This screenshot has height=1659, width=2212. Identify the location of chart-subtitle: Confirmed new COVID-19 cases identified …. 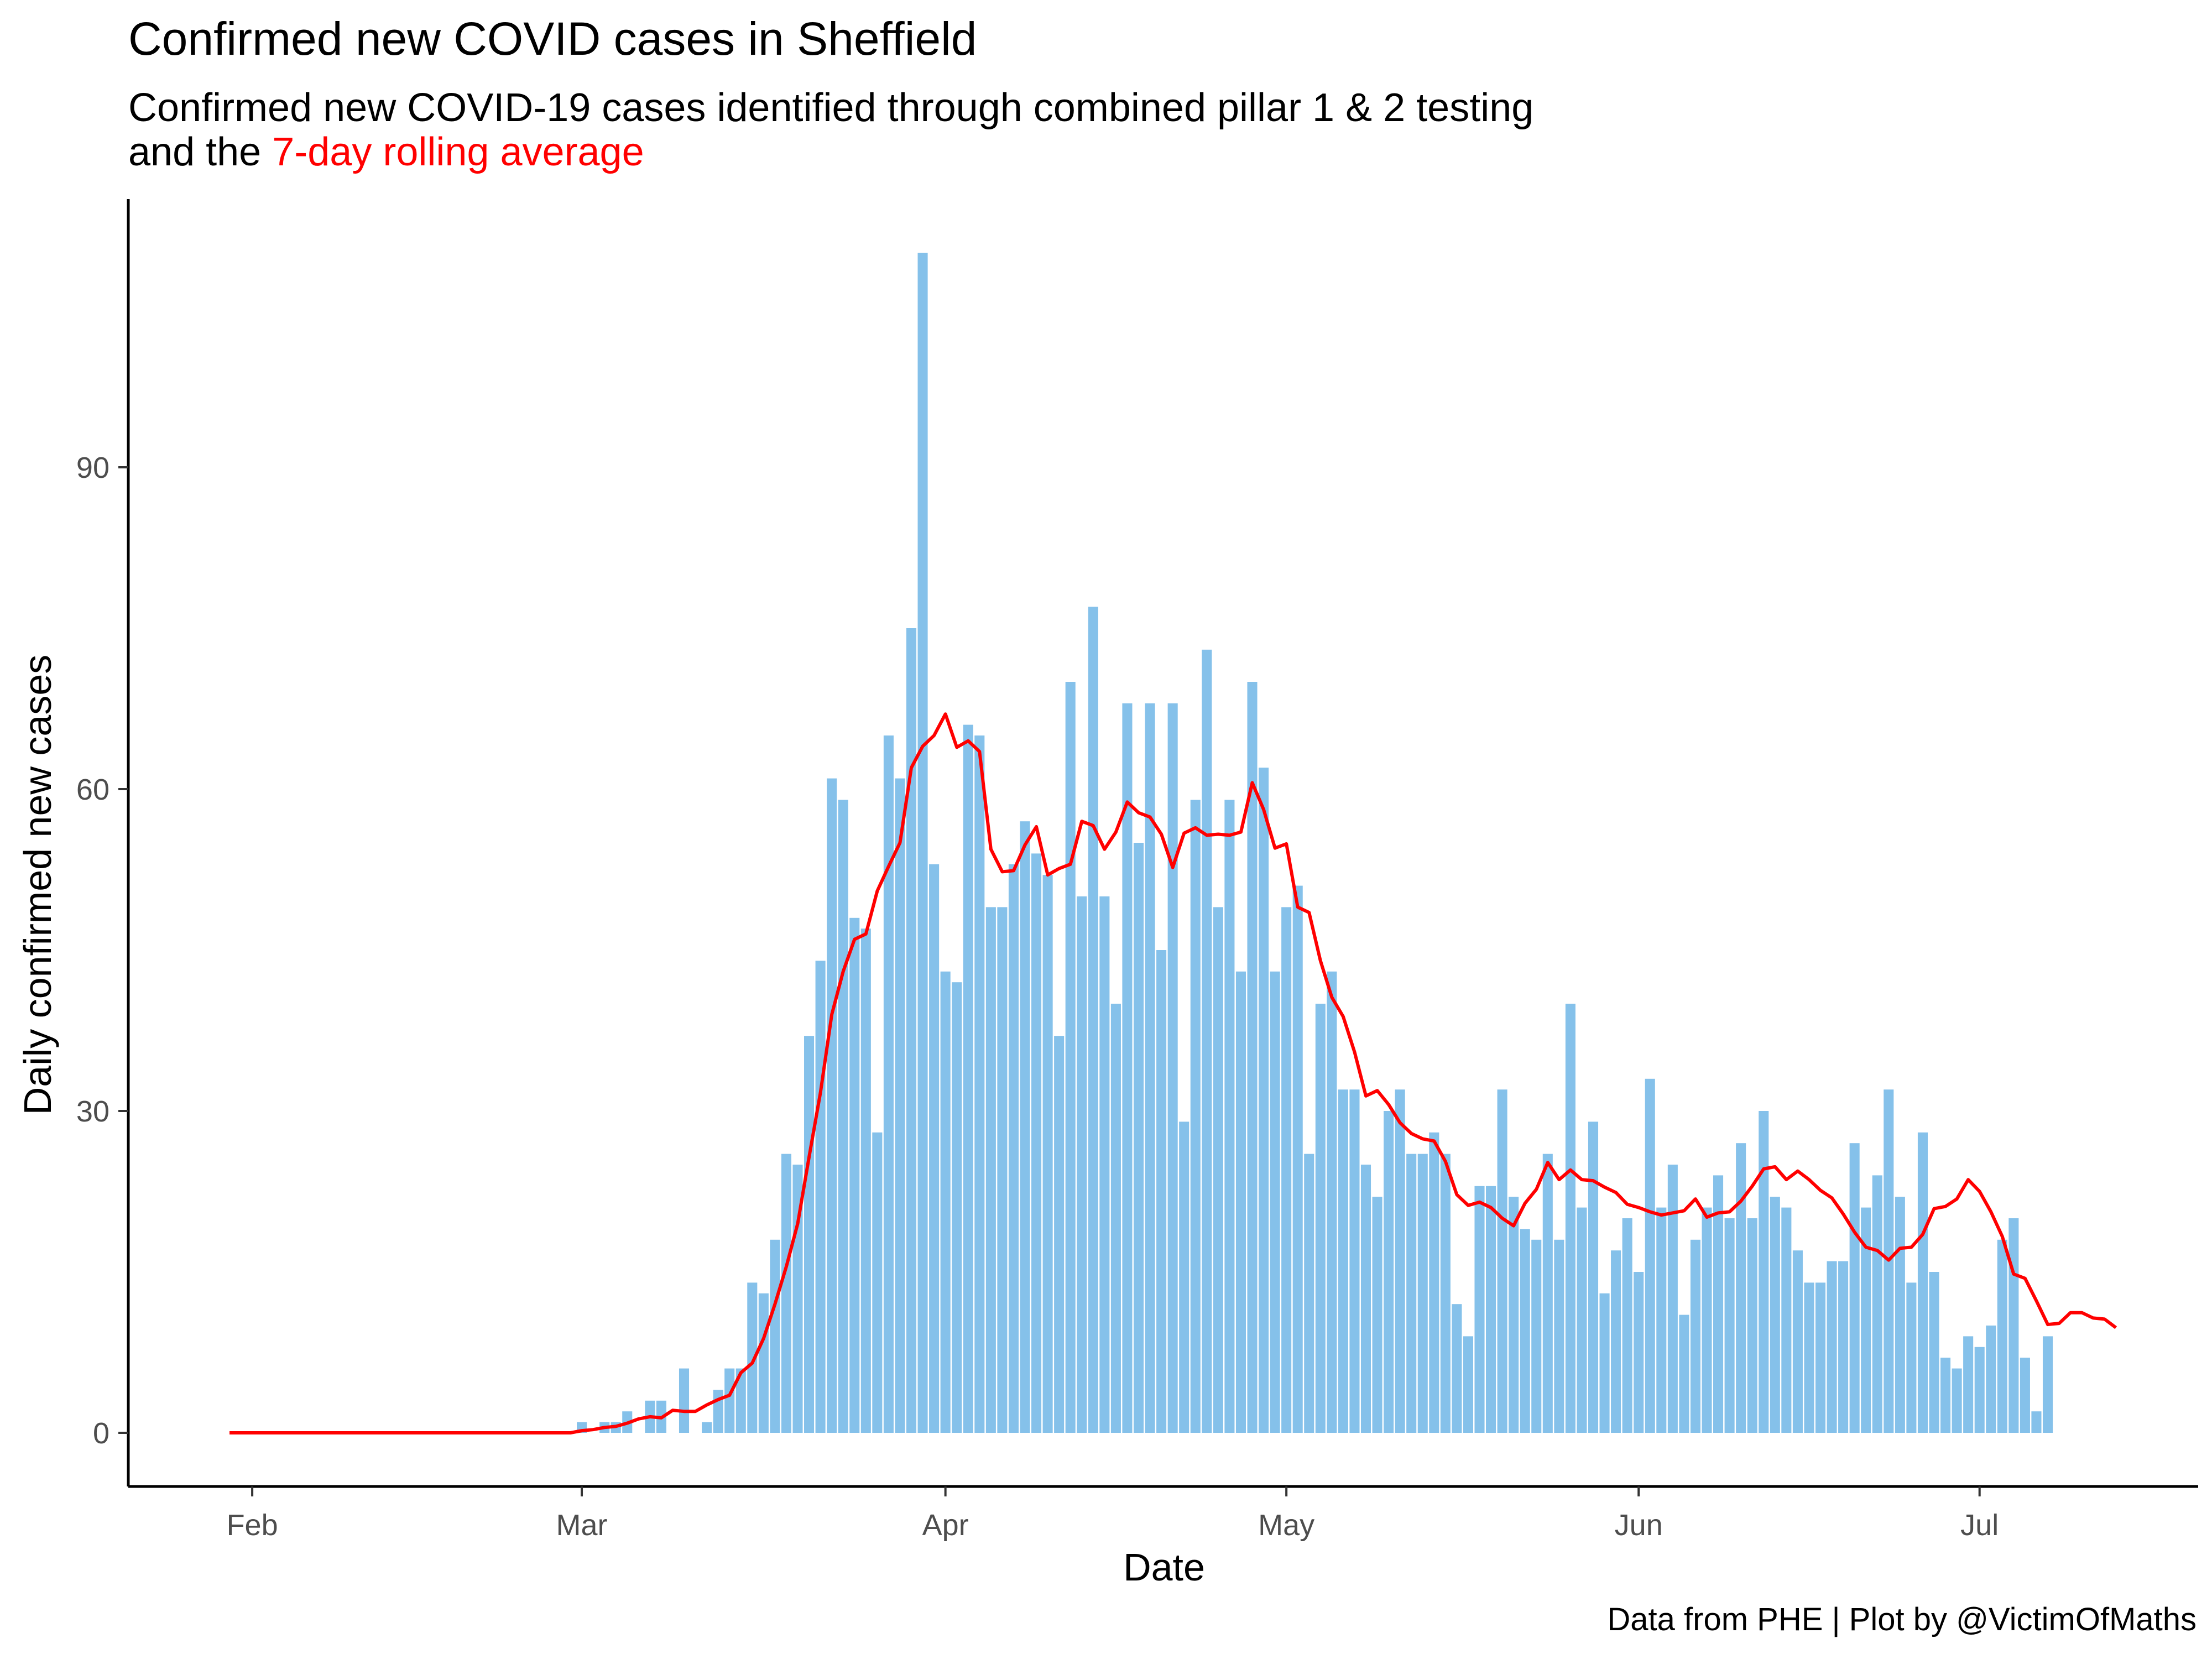
(831, 130).